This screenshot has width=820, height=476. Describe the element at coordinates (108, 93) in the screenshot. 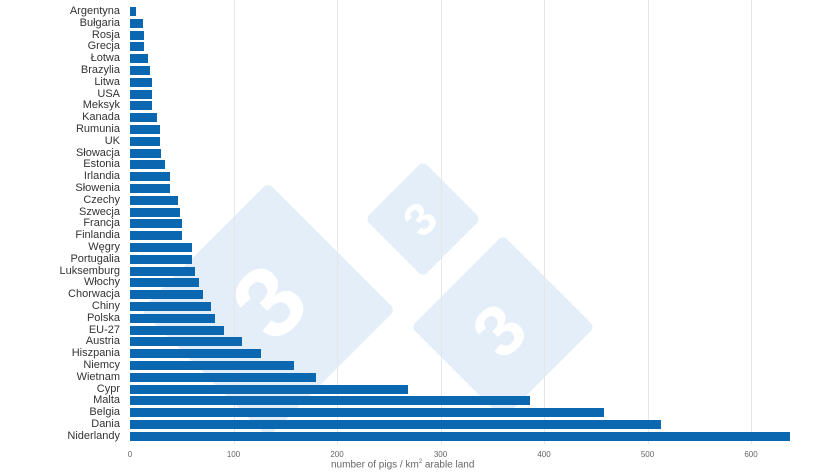

I see `category-label: USA` at that location.